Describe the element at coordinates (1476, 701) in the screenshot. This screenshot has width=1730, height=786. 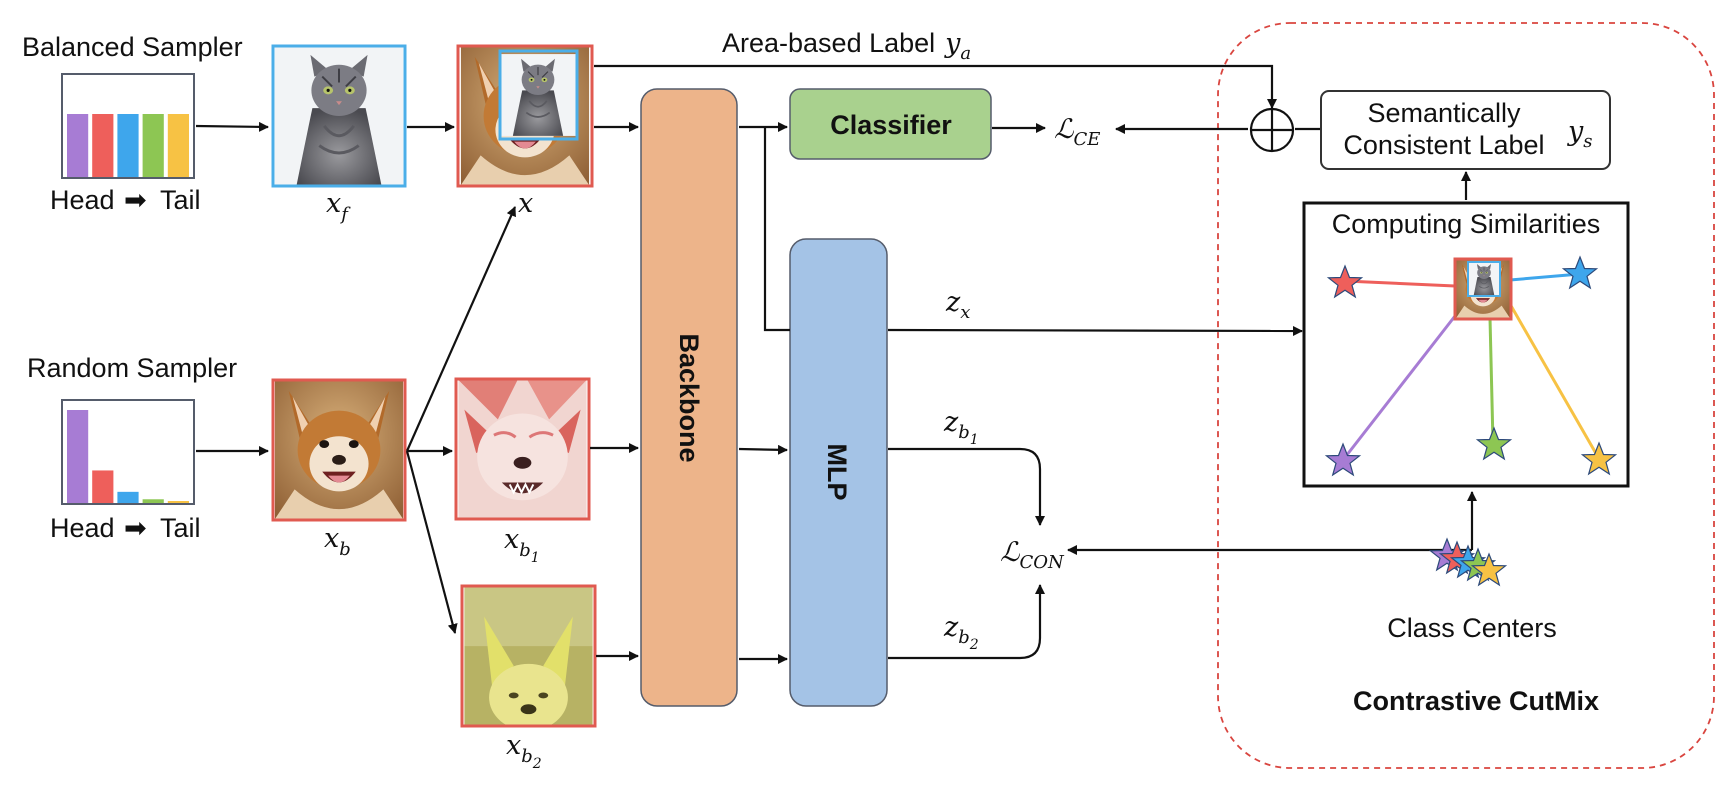
I see `contrastive-cutmix-title: Contrastive CutMix` at that location.